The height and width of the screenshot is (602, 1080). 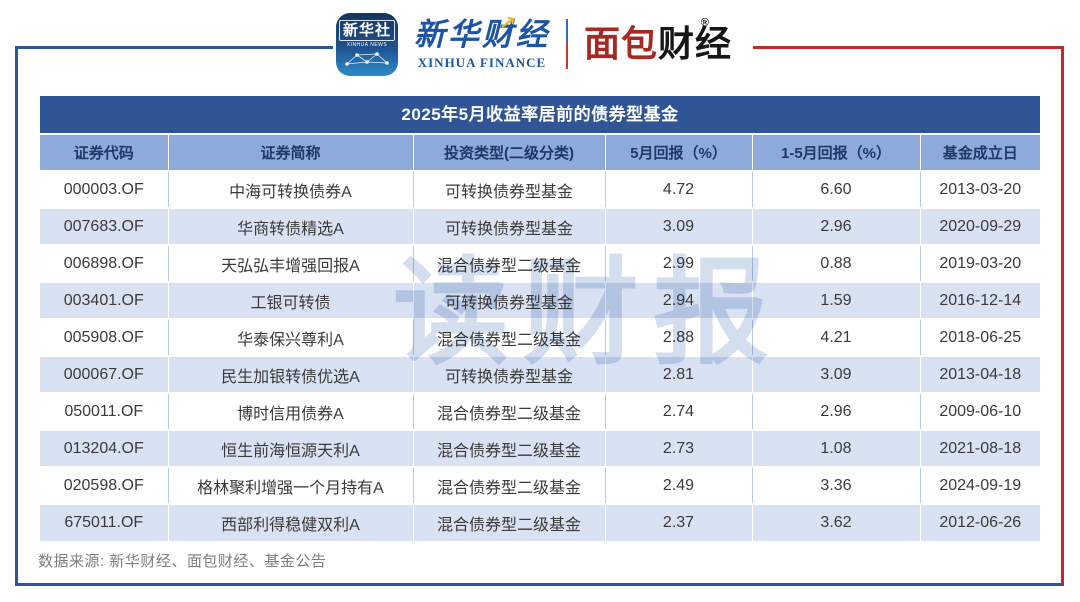 What do you see at coordinates (104, 374) in the screenshot?
I see `table-cell: 000067.OF` at bounding box center [104, 374].